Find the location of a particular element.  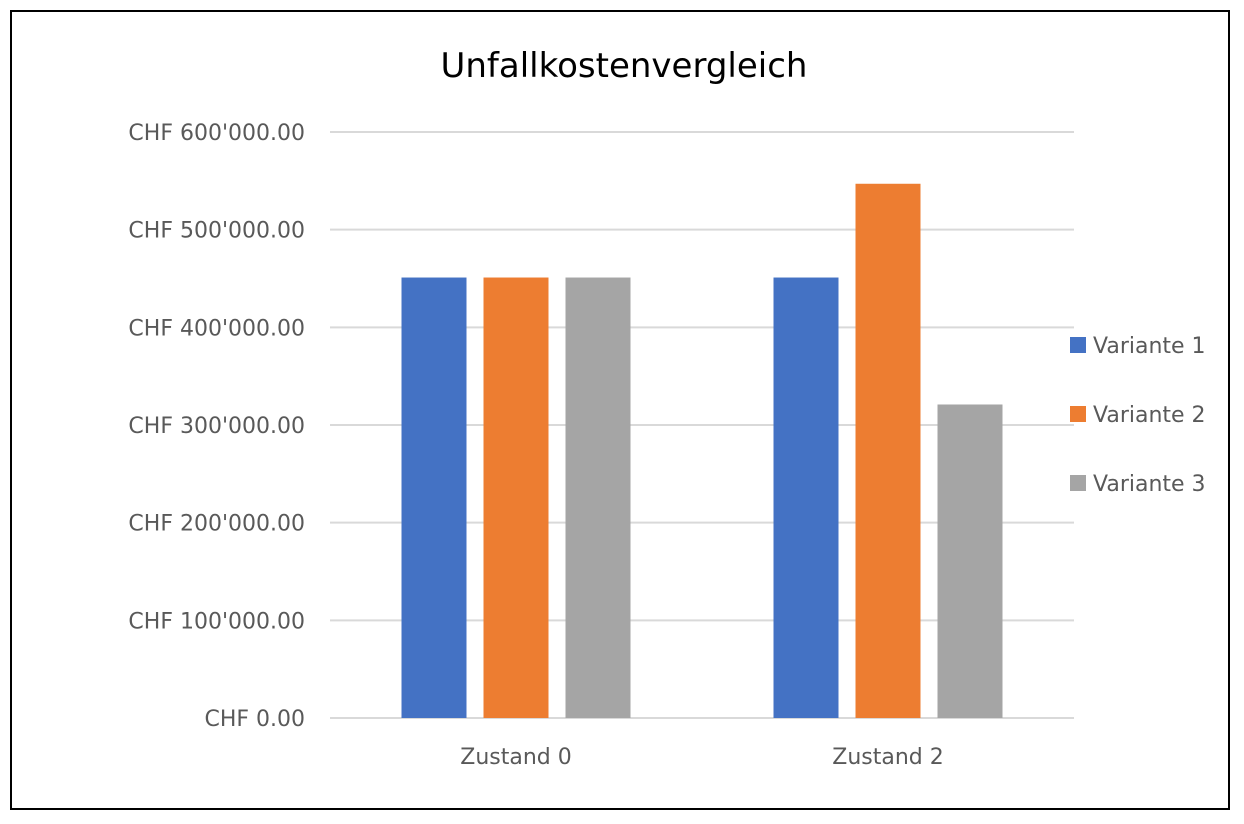

legend-label: Variante 3 is located at coordinates (1149, 484).